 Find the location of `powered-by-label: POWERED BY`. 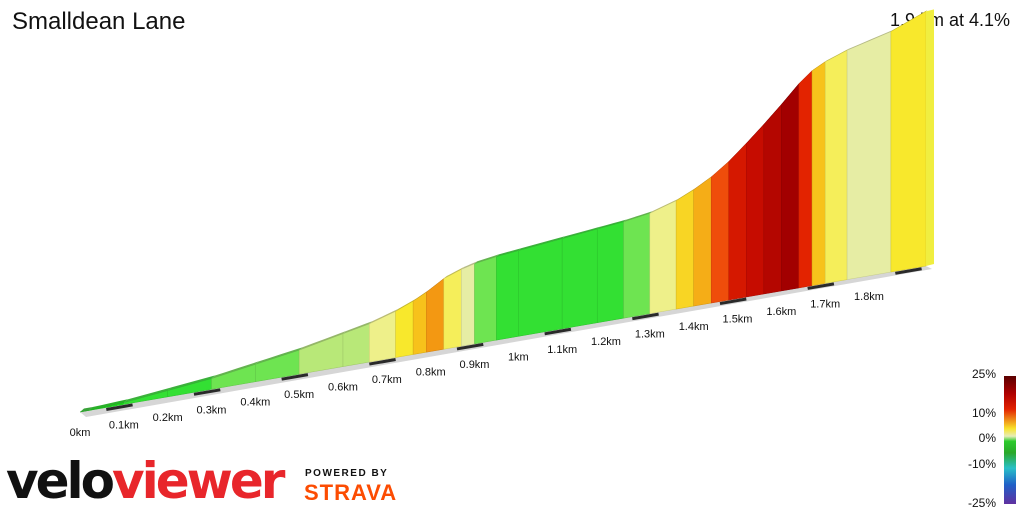

powered-by-label: POWERED BY is located at coordinates (347, 473).